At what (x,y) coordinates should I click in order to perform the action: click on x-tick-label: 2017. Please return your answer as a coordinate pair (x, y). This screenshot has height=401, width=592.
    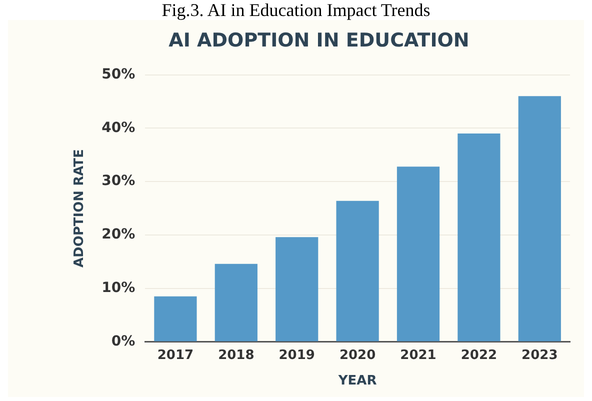
    Looking at the image, I should click on (175, 355).